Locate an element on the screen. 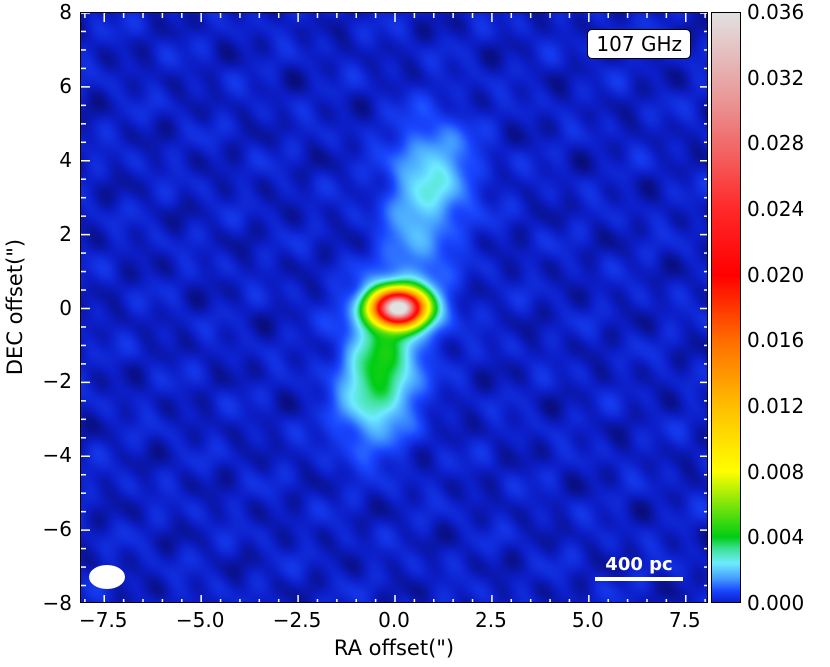  y-tick-label: −8 is located at coordinates (57, 603).